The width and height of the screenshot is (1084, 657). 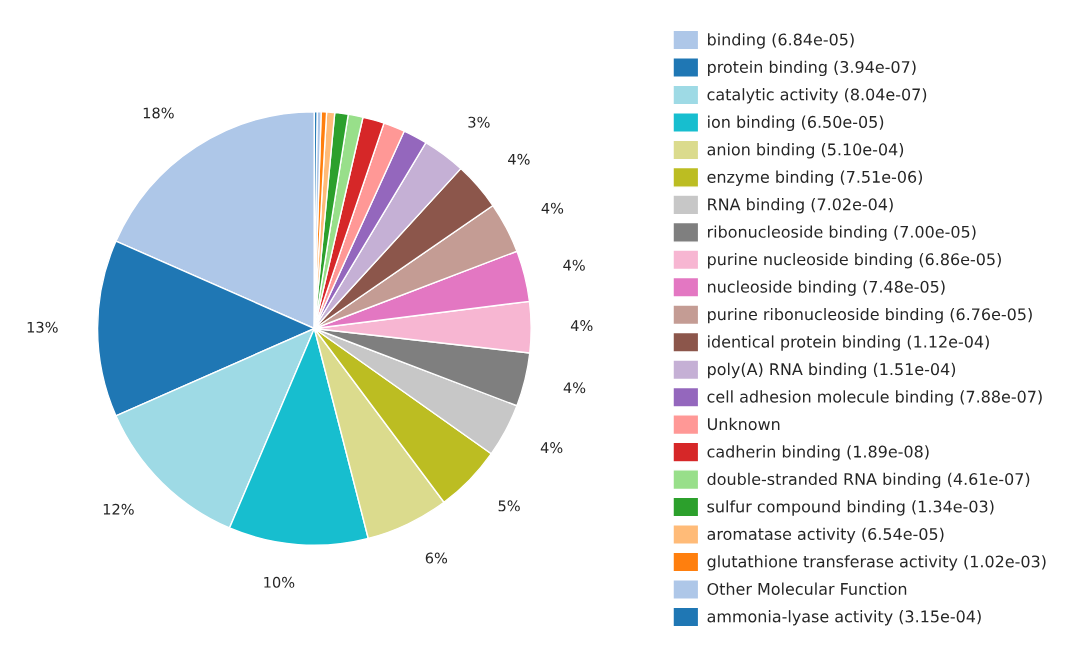 I want to click on legend-label: RNA binding (7.02e-04), so click(x=800, y=206).